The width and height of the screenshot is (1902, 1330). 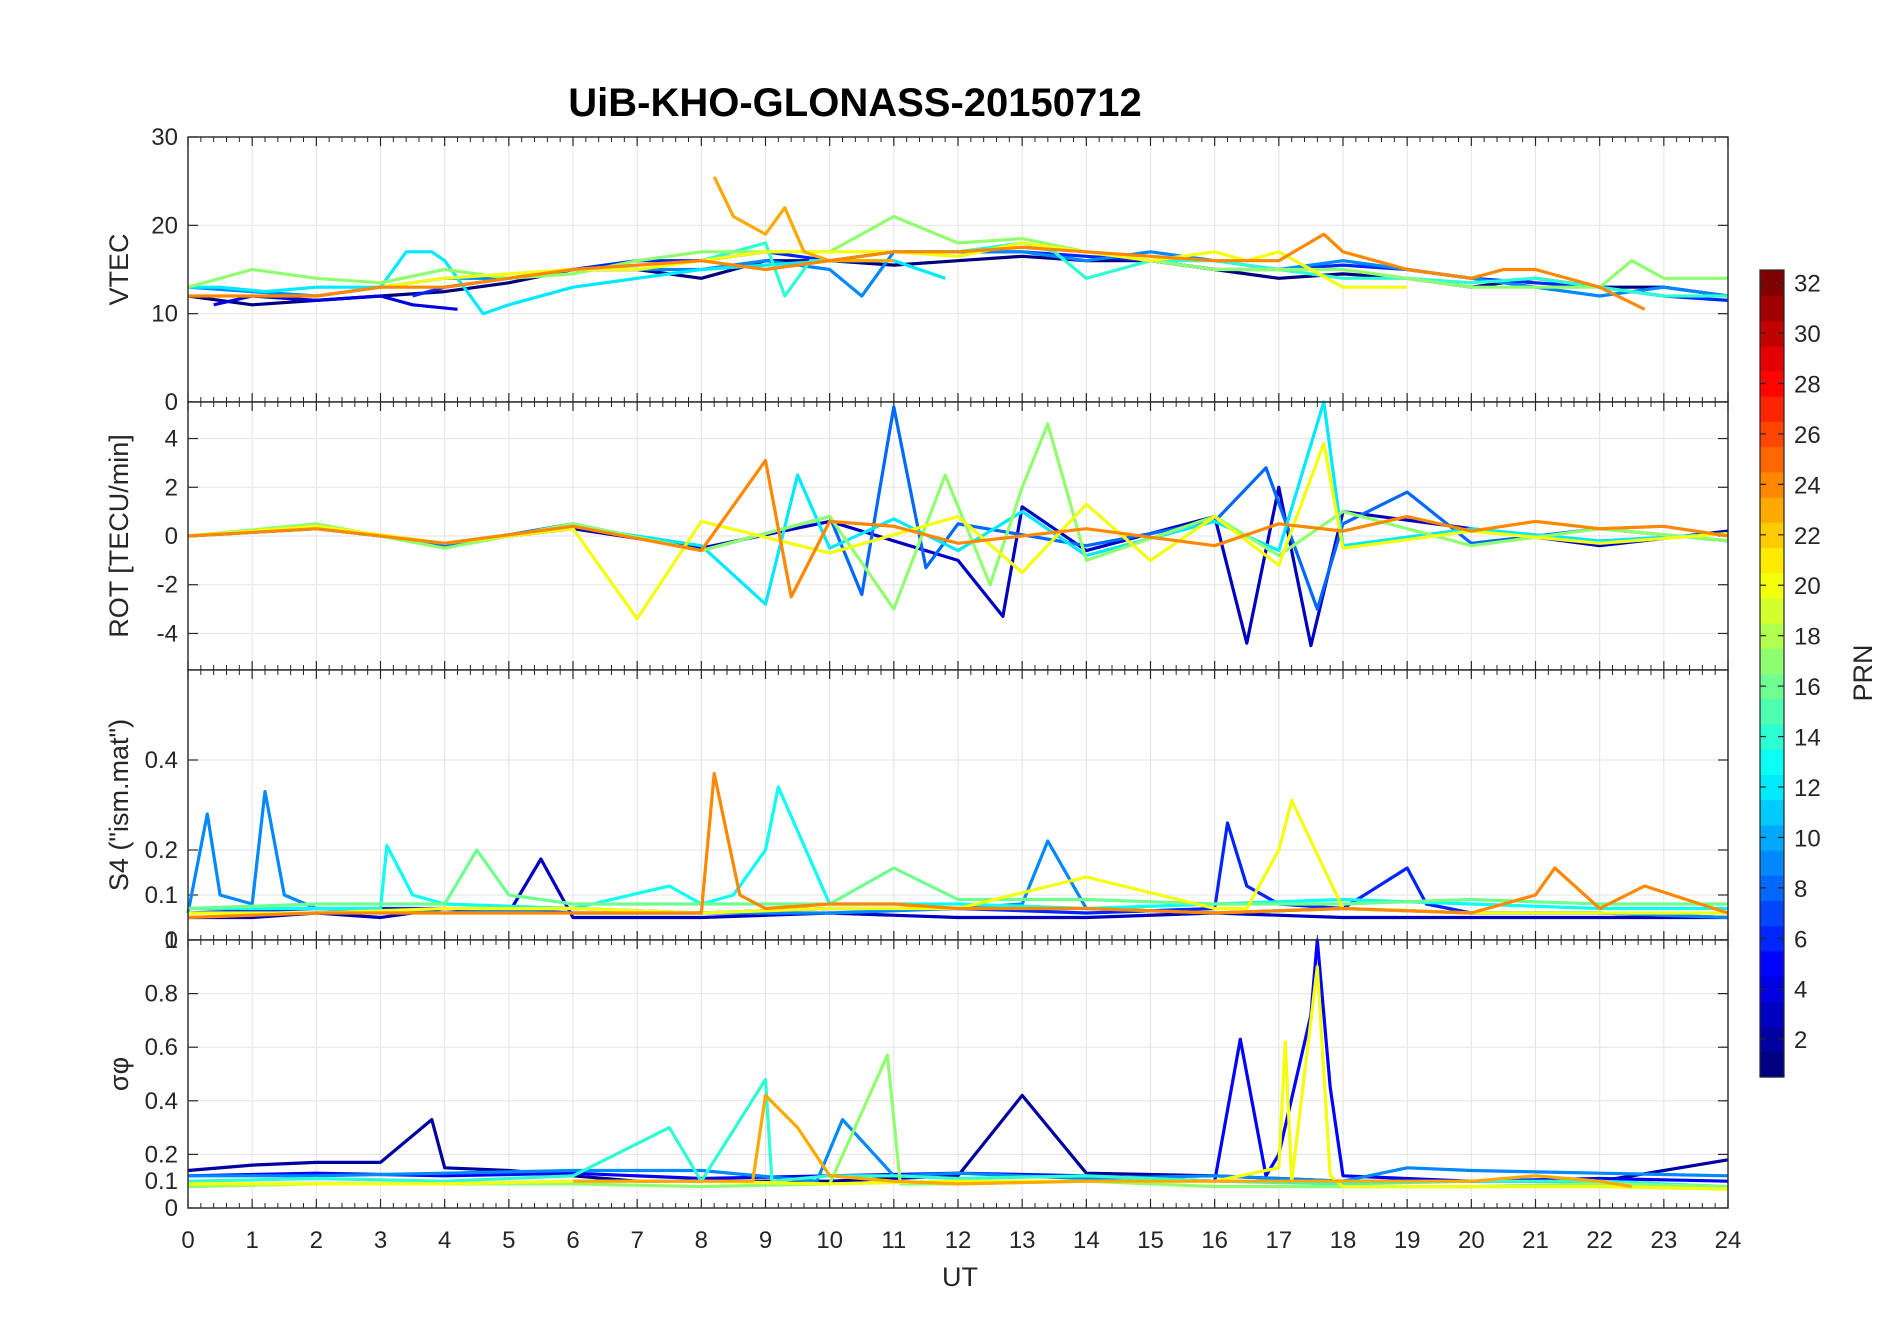 What do you see at coordinates (316, 1240) in the screenshot?
I see `x-tick-label: 2` at bounding box center [316, 1240].